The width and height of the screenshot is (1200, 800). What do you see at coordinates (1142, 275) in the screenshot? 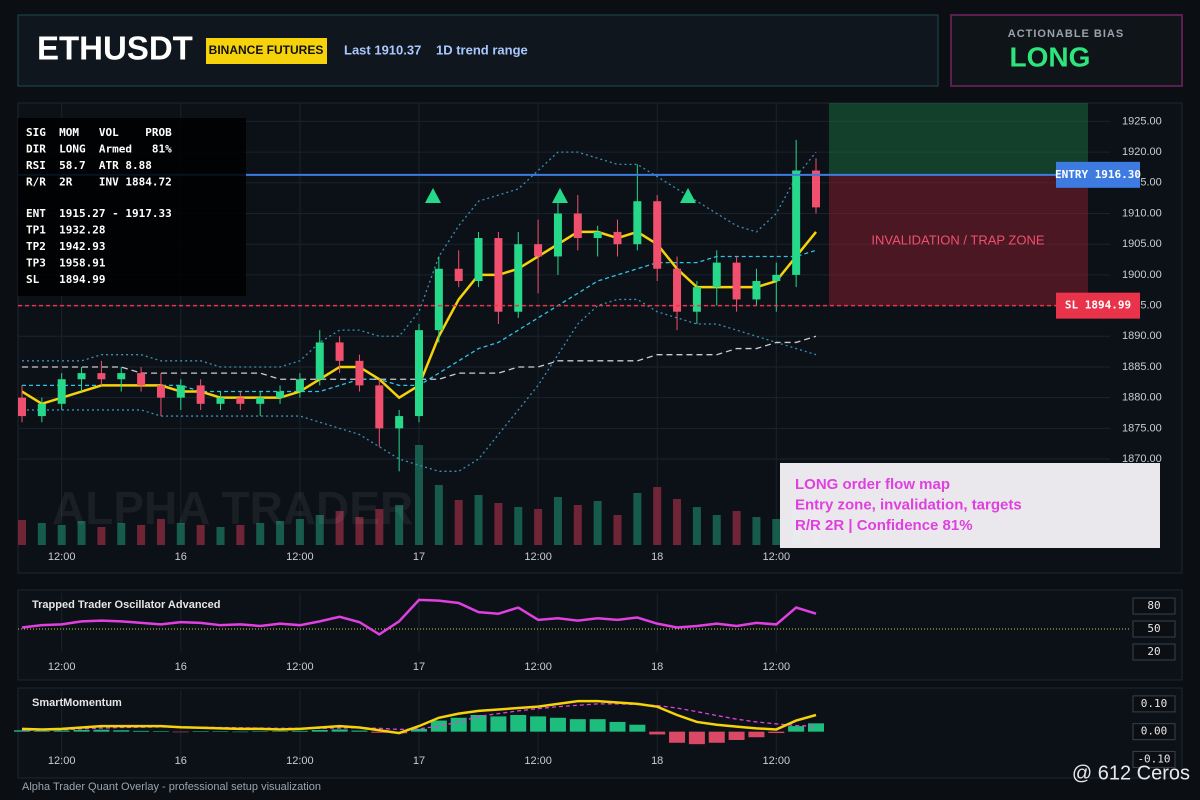
I see `y-tick-label: 1900.00` at bounding box center [1142, 275].